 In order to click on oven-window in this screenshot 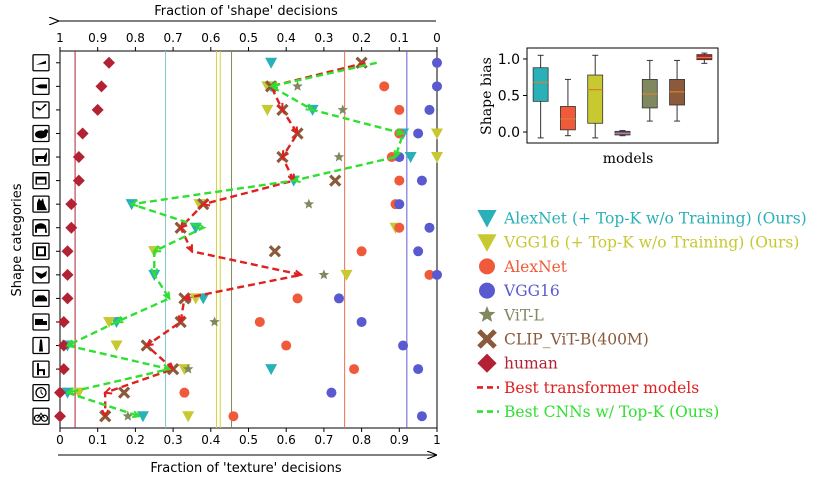, I will do `click(41, 181)`.